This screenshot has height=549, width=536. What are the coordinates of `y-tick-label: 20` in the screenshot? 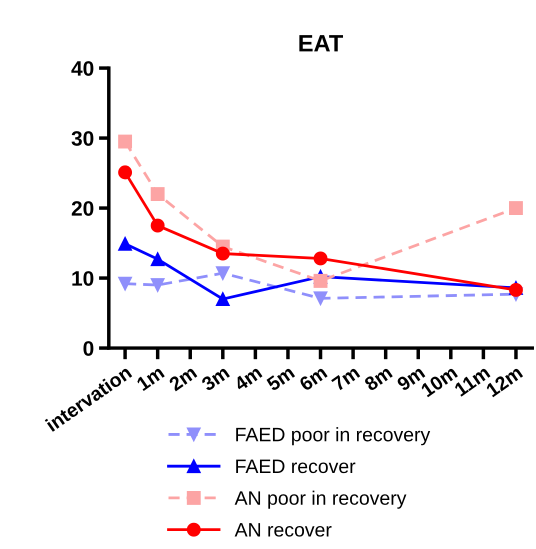 It's located at (83, 208).